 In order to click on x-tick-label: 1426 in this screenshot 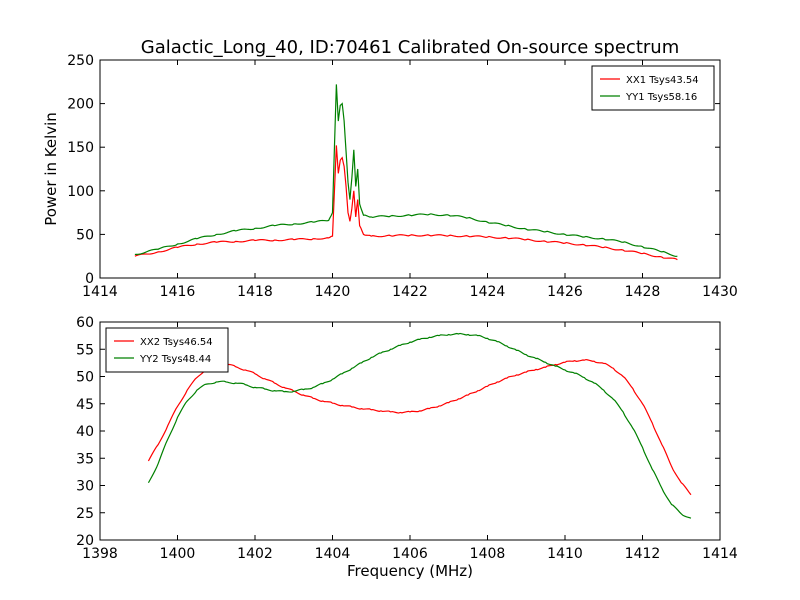, I will do `click(565, 292)`.